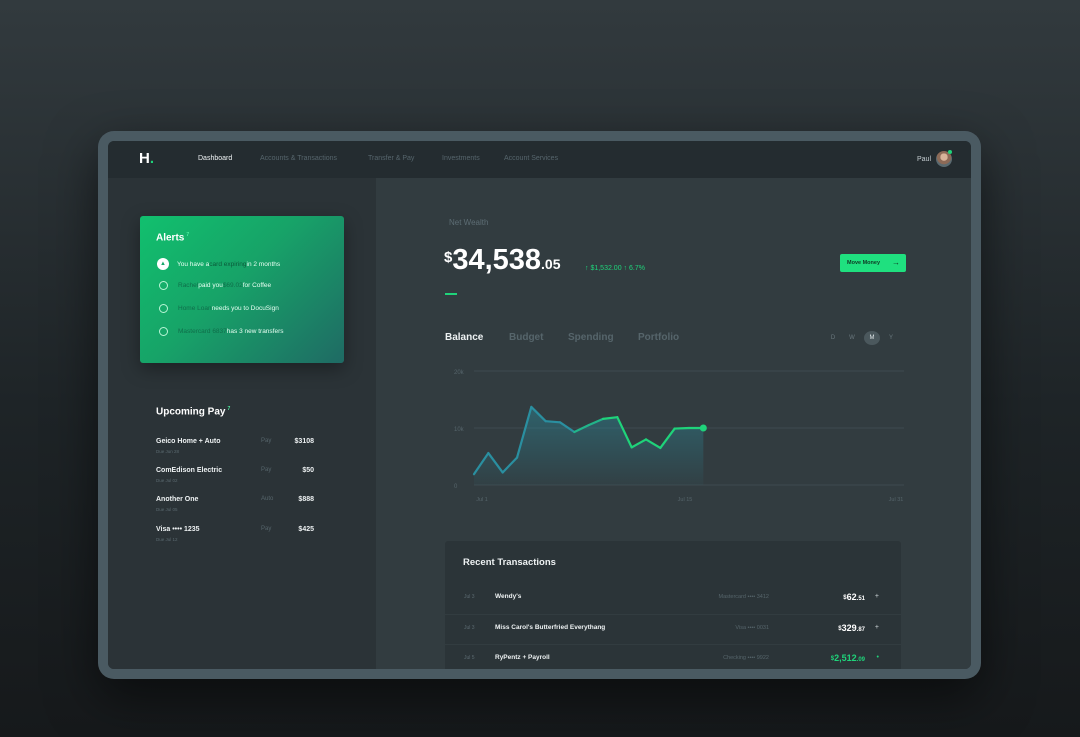 The width and height of the screenshot is (1080, 737). Describe the element at coordinates (188, 441) in the screenshot. I see `pay-name: Geico Home + Auto` at that location.